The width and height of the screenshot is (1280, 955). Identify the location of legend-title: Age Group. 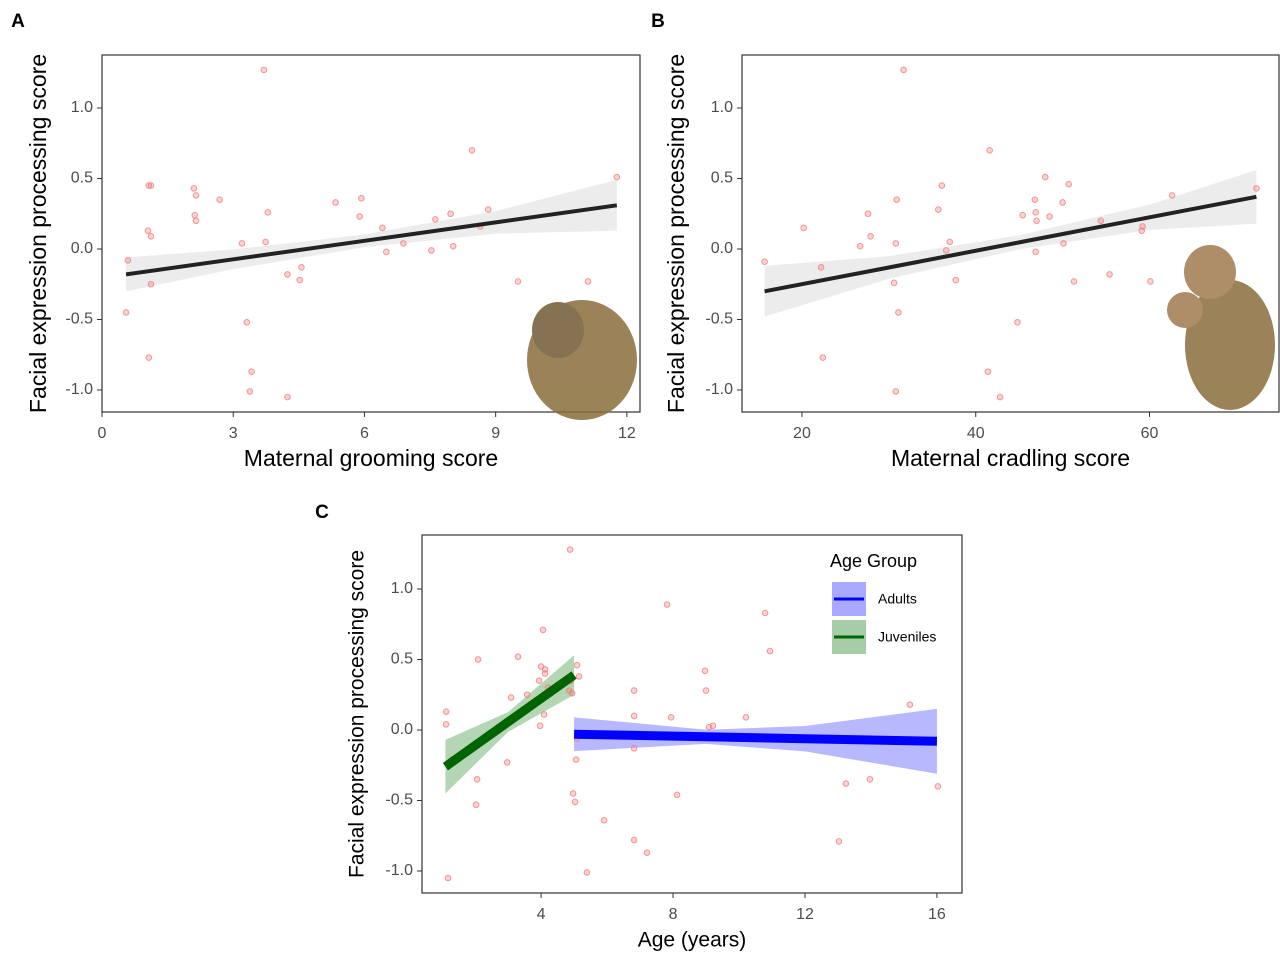
(873, 561).